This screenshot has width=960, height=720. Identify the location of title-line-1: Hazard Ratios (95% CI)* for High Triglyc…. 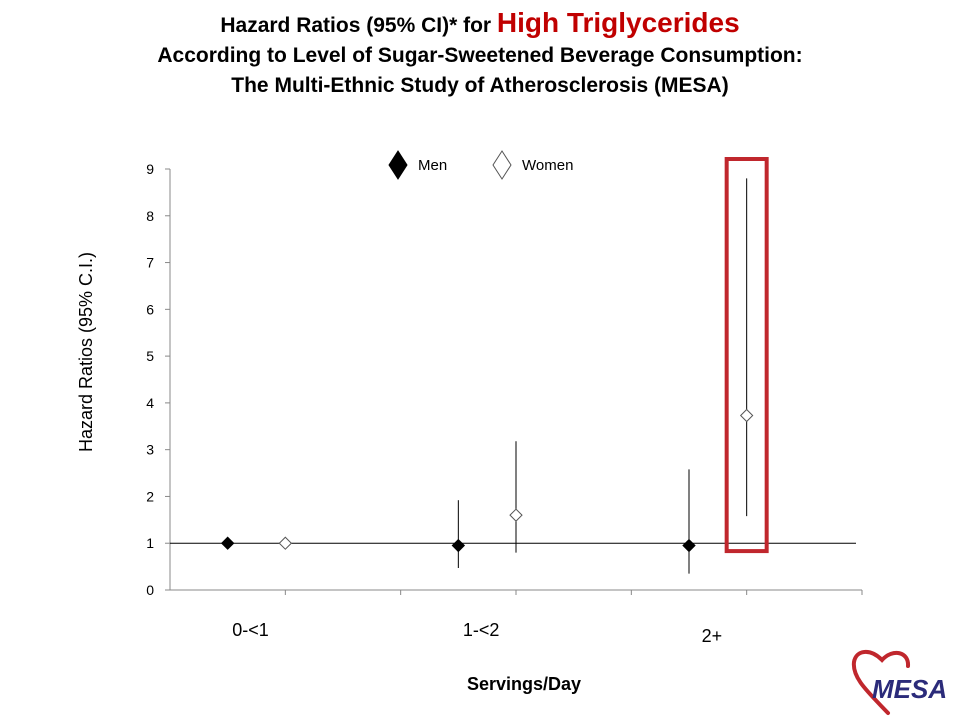
(480, 24).